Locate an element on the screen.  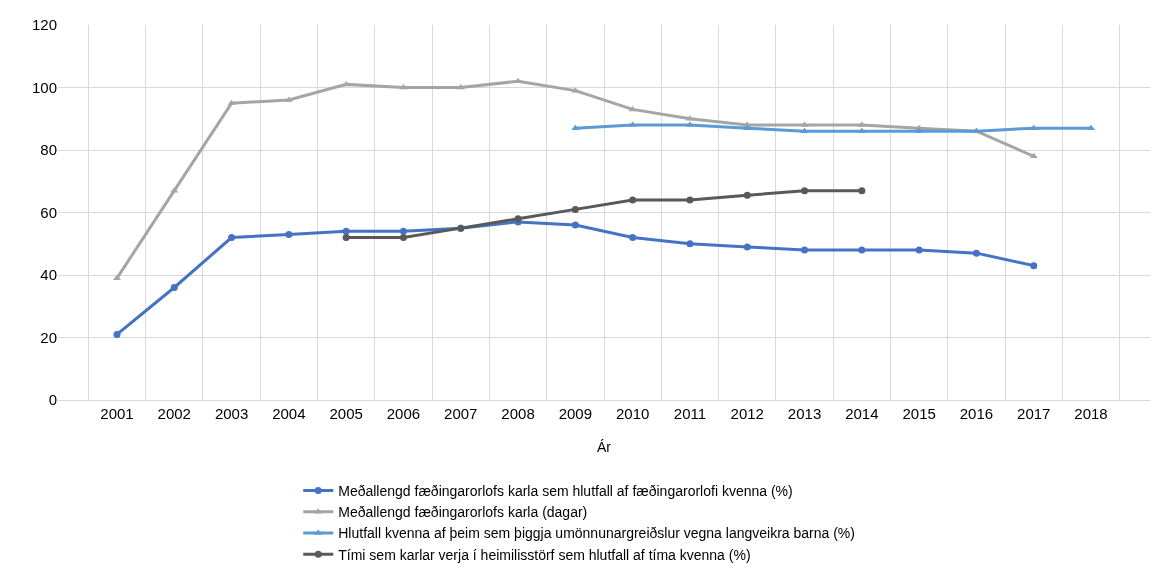
x-axis-title: Ár is located at coordinates (604, 447).